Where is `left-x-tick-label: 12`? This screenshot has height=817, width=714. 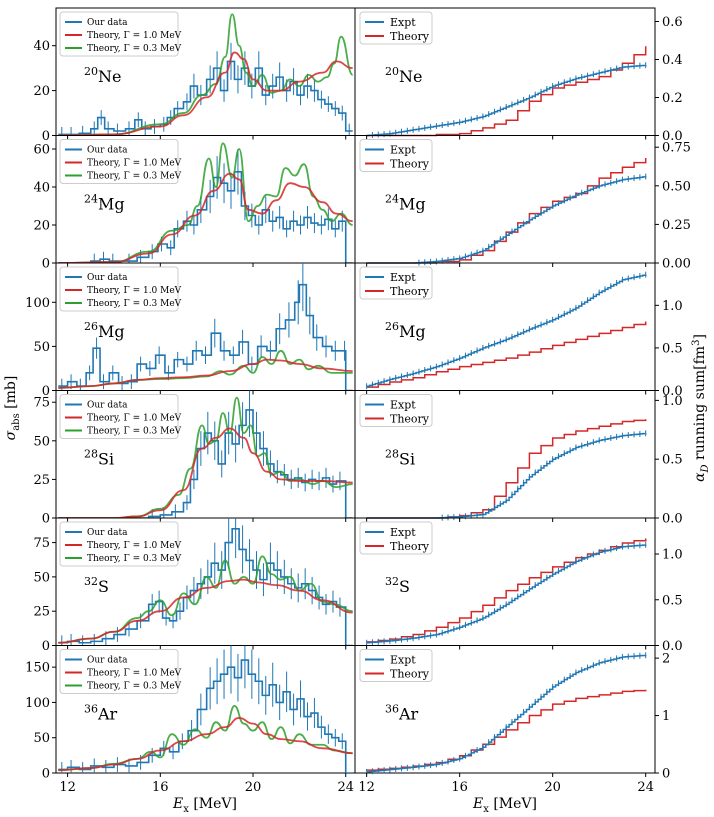 left-x-tick-label: 12 is located at coordinates (67, 787).